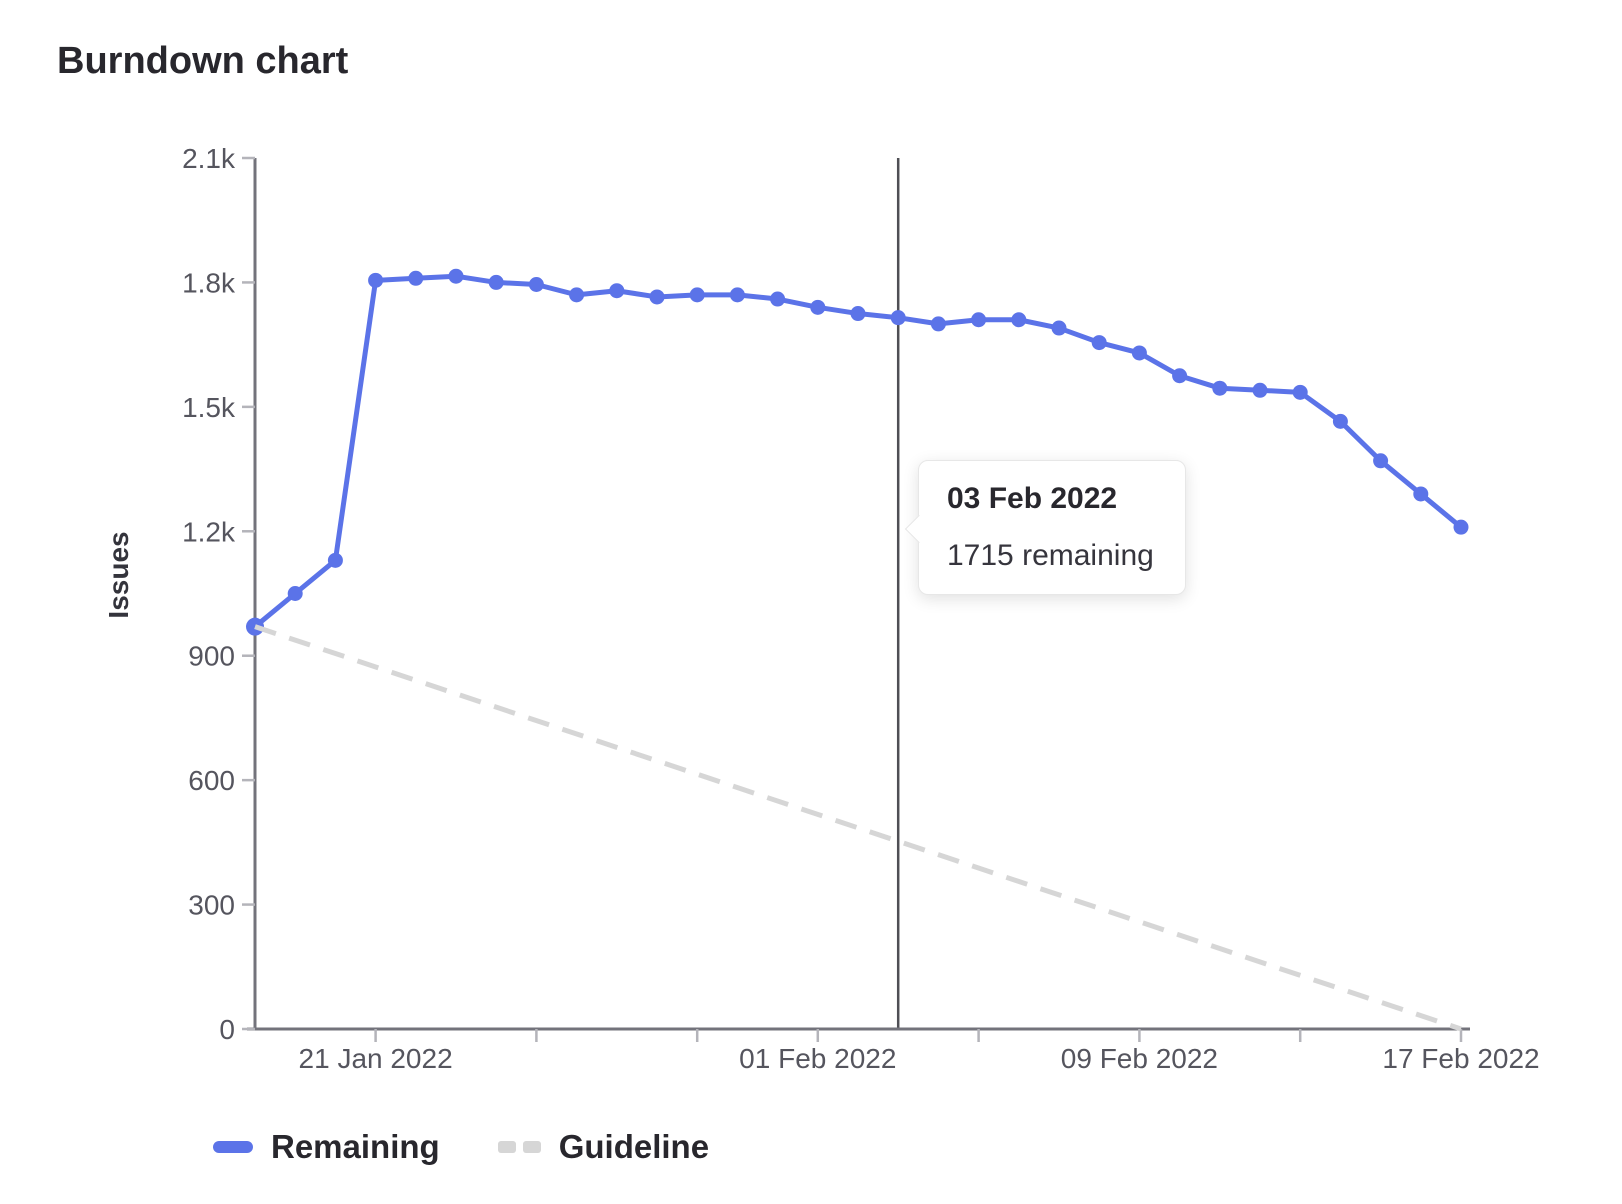  Describe the element at coordinates (211, 905) in the screenshot. I see `y-axis-tick-label: 300` at that location.